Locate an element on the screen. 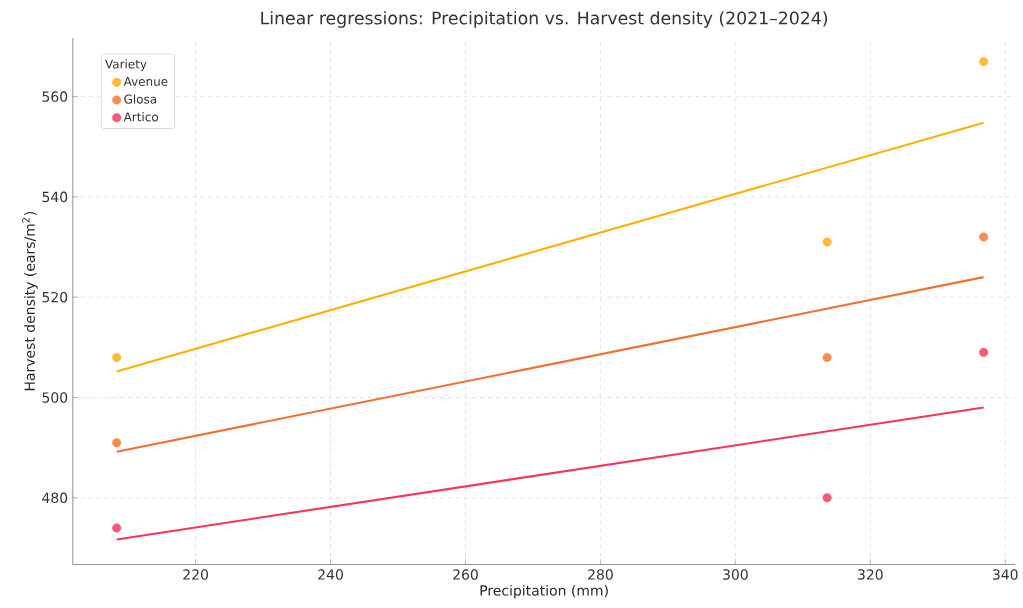  y-tick-label: 500 is located at coordinates (55, 397).